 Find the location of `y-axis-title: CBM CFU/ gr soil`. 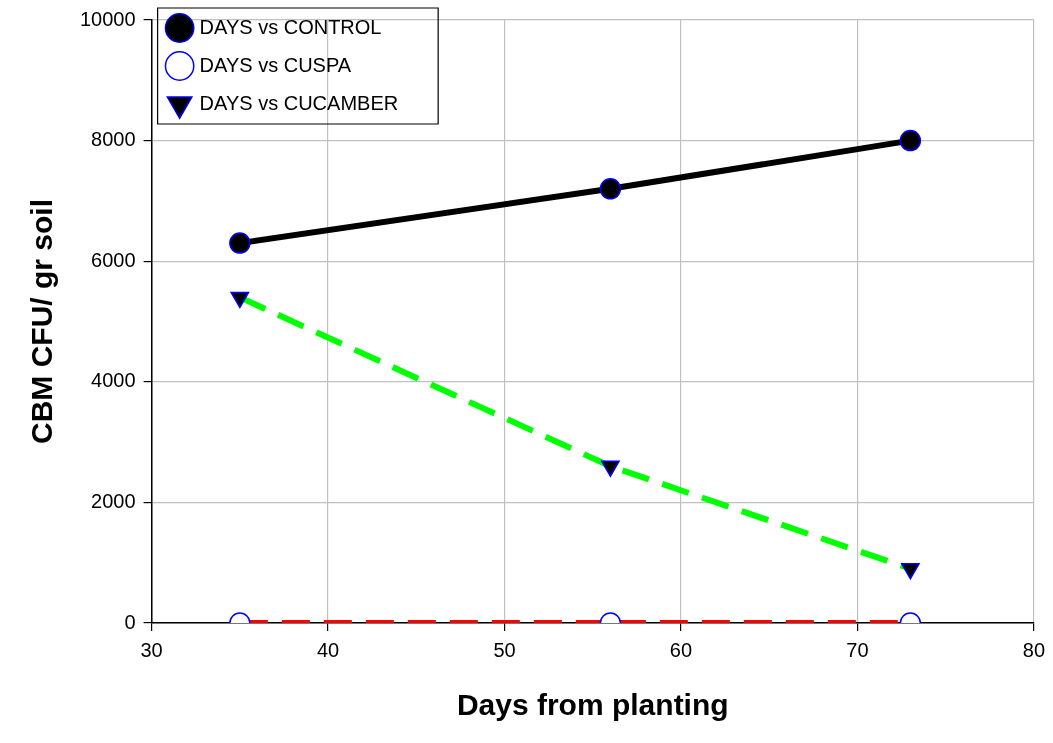

y-axis-title: CBM CFU/ gr soil is located at coordinates (42, 321).